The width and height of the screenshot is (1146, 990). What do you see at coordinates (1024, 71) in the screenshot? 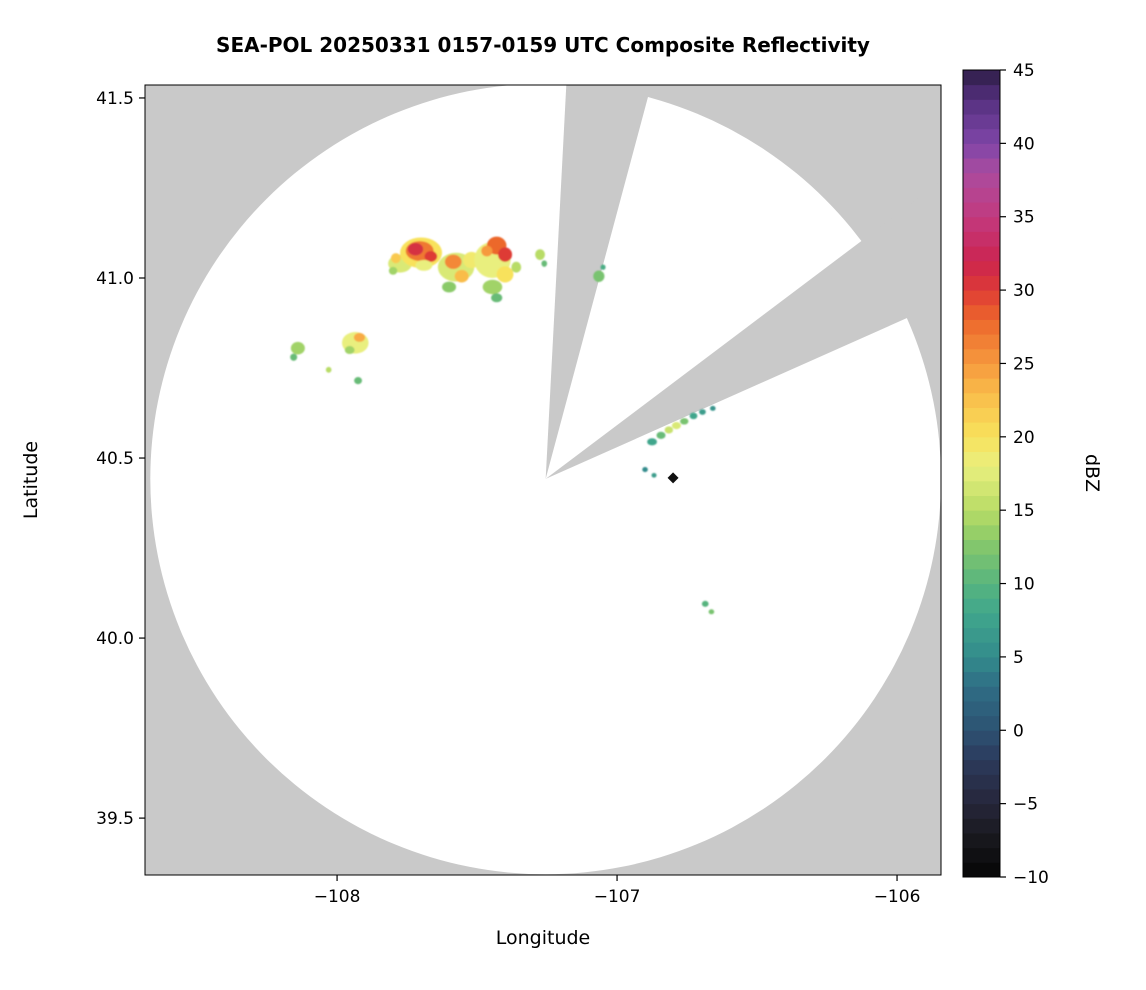
I see `colorbar-tick-label: 45` at bounding box center [1024, 71].